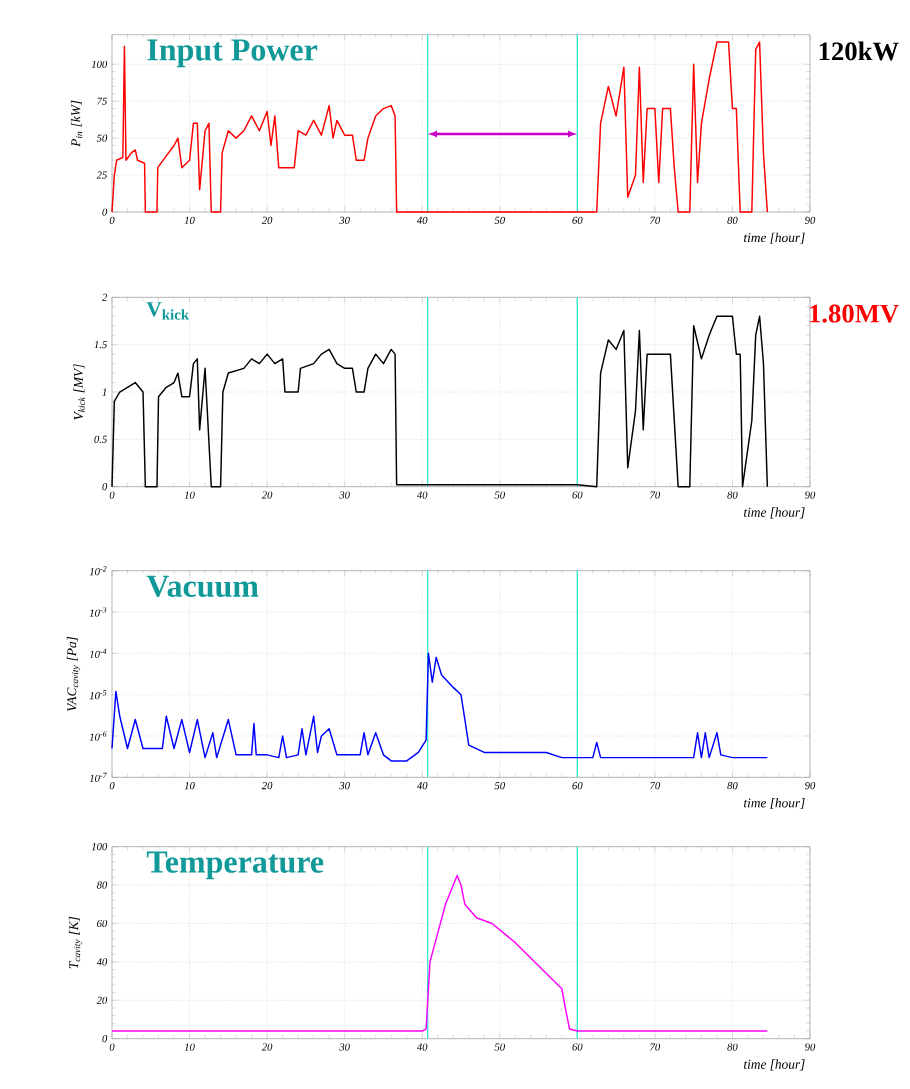  What do you see at coordinates (101, 175) in the screenshot?
I see `y-tick-label: 25` at bounding box center [101, 175].